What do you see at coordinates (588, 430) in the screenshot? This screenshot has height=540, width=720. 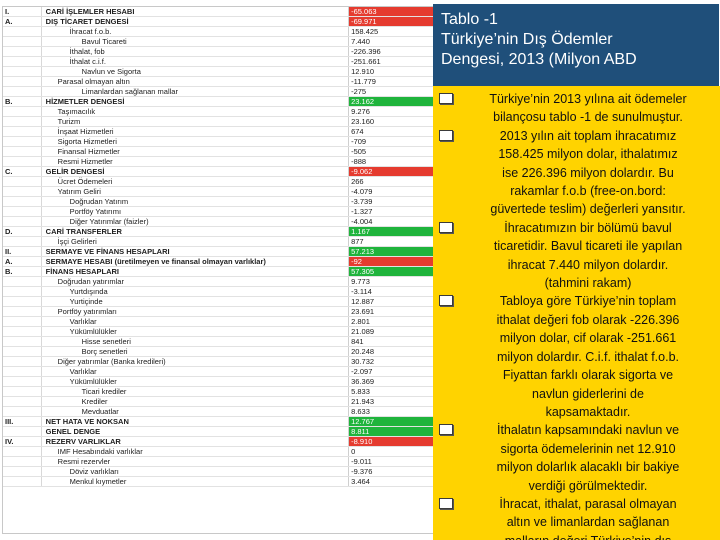 I see `bullet-line: İthalatın kapsamındaki navlun ve` at bounding box center [588, 430].